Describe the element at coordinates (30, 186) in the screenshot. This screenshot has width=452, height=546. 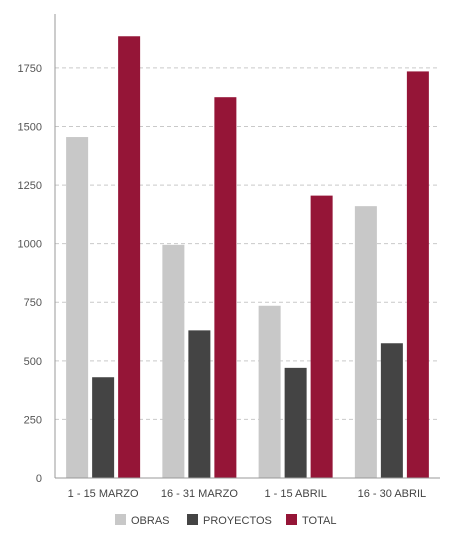
I see `y-tick-label: 1250` at that location.